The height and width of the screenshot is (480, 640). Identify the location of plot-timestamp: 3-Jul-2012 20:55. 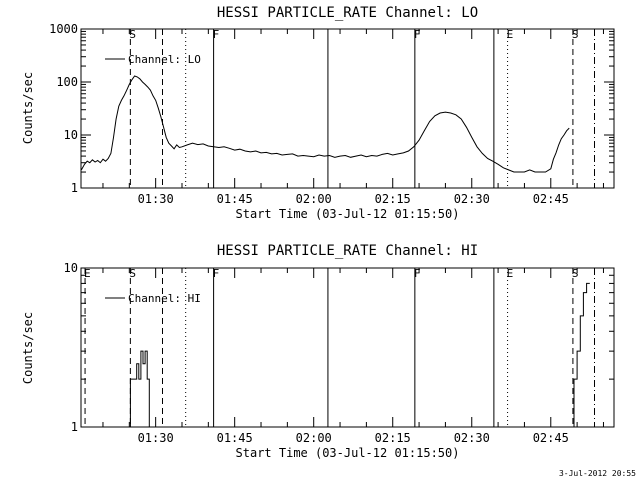
(597, 473).